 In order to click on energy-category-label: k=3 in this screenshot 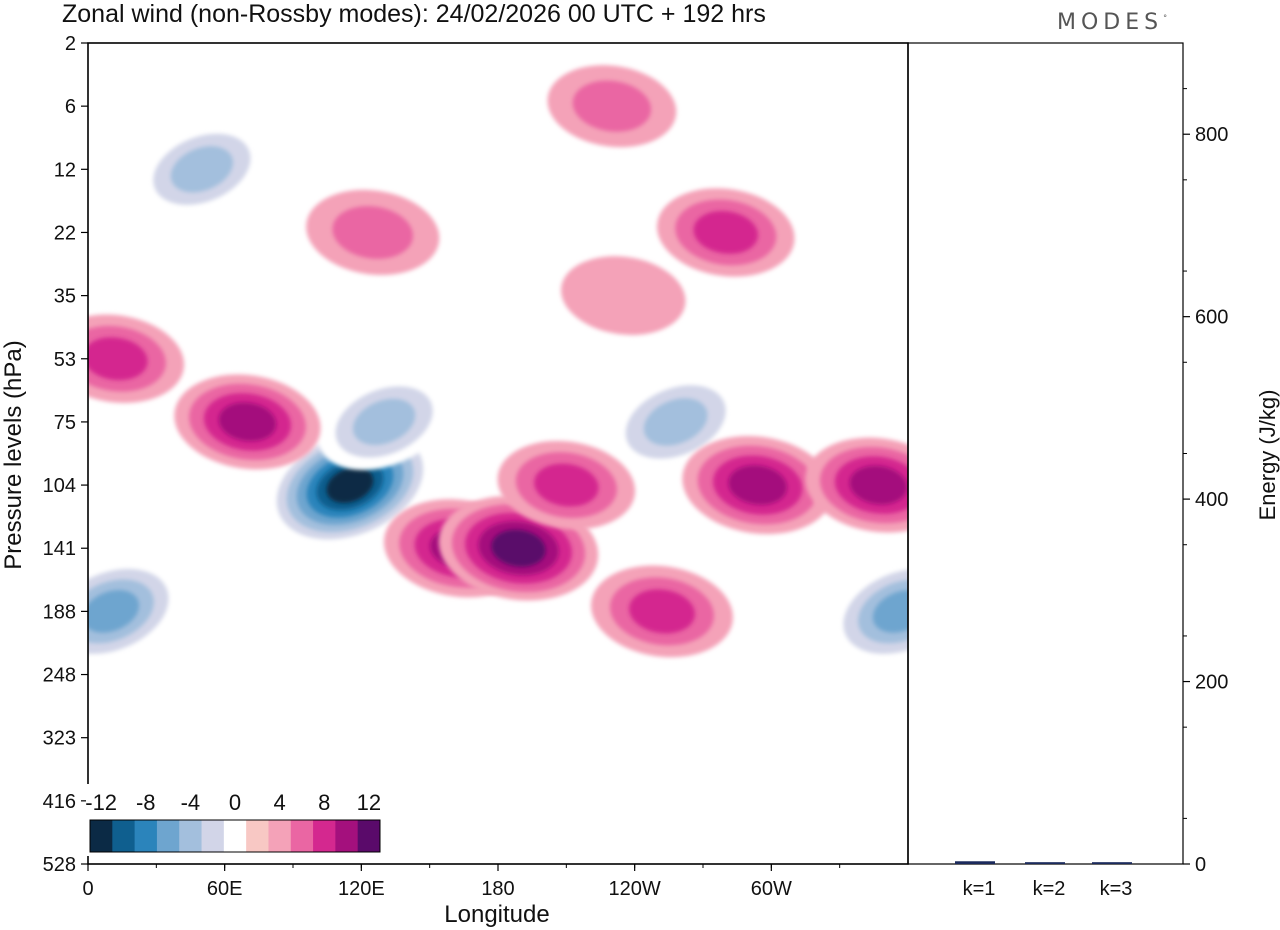, I will do `click(1116, 889)`.